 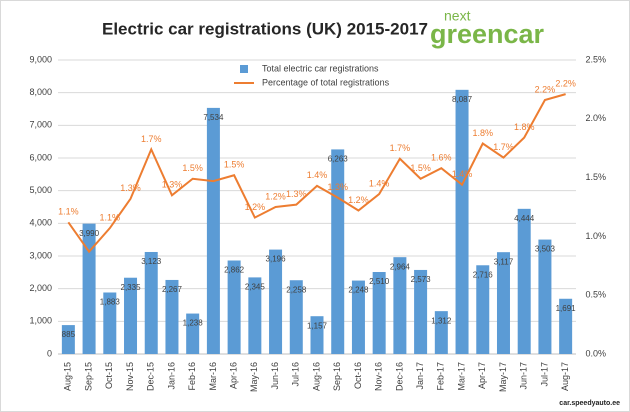 I want to click on x-tick-label: Mar-16, so click(x=213, y=376).